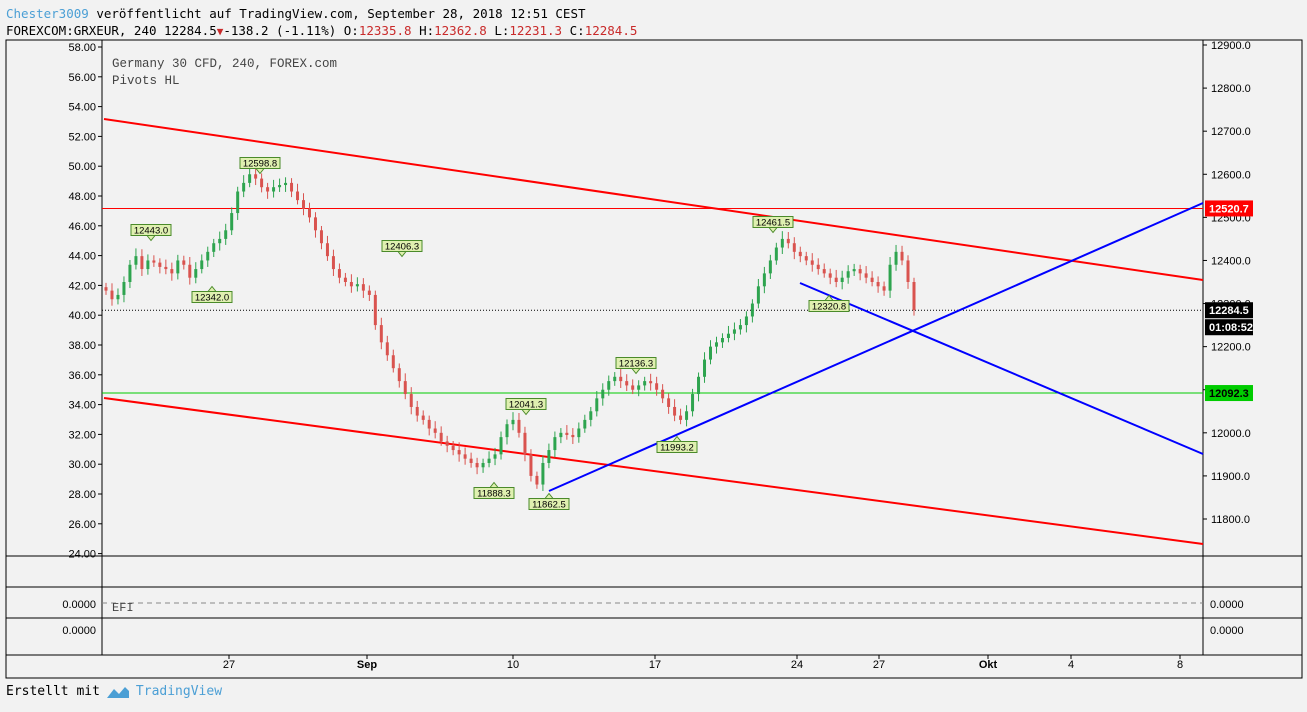 This screenshot has width=1307, height=712. I want to click on footer: Erstellt mit TradingView, so click(114, 691).